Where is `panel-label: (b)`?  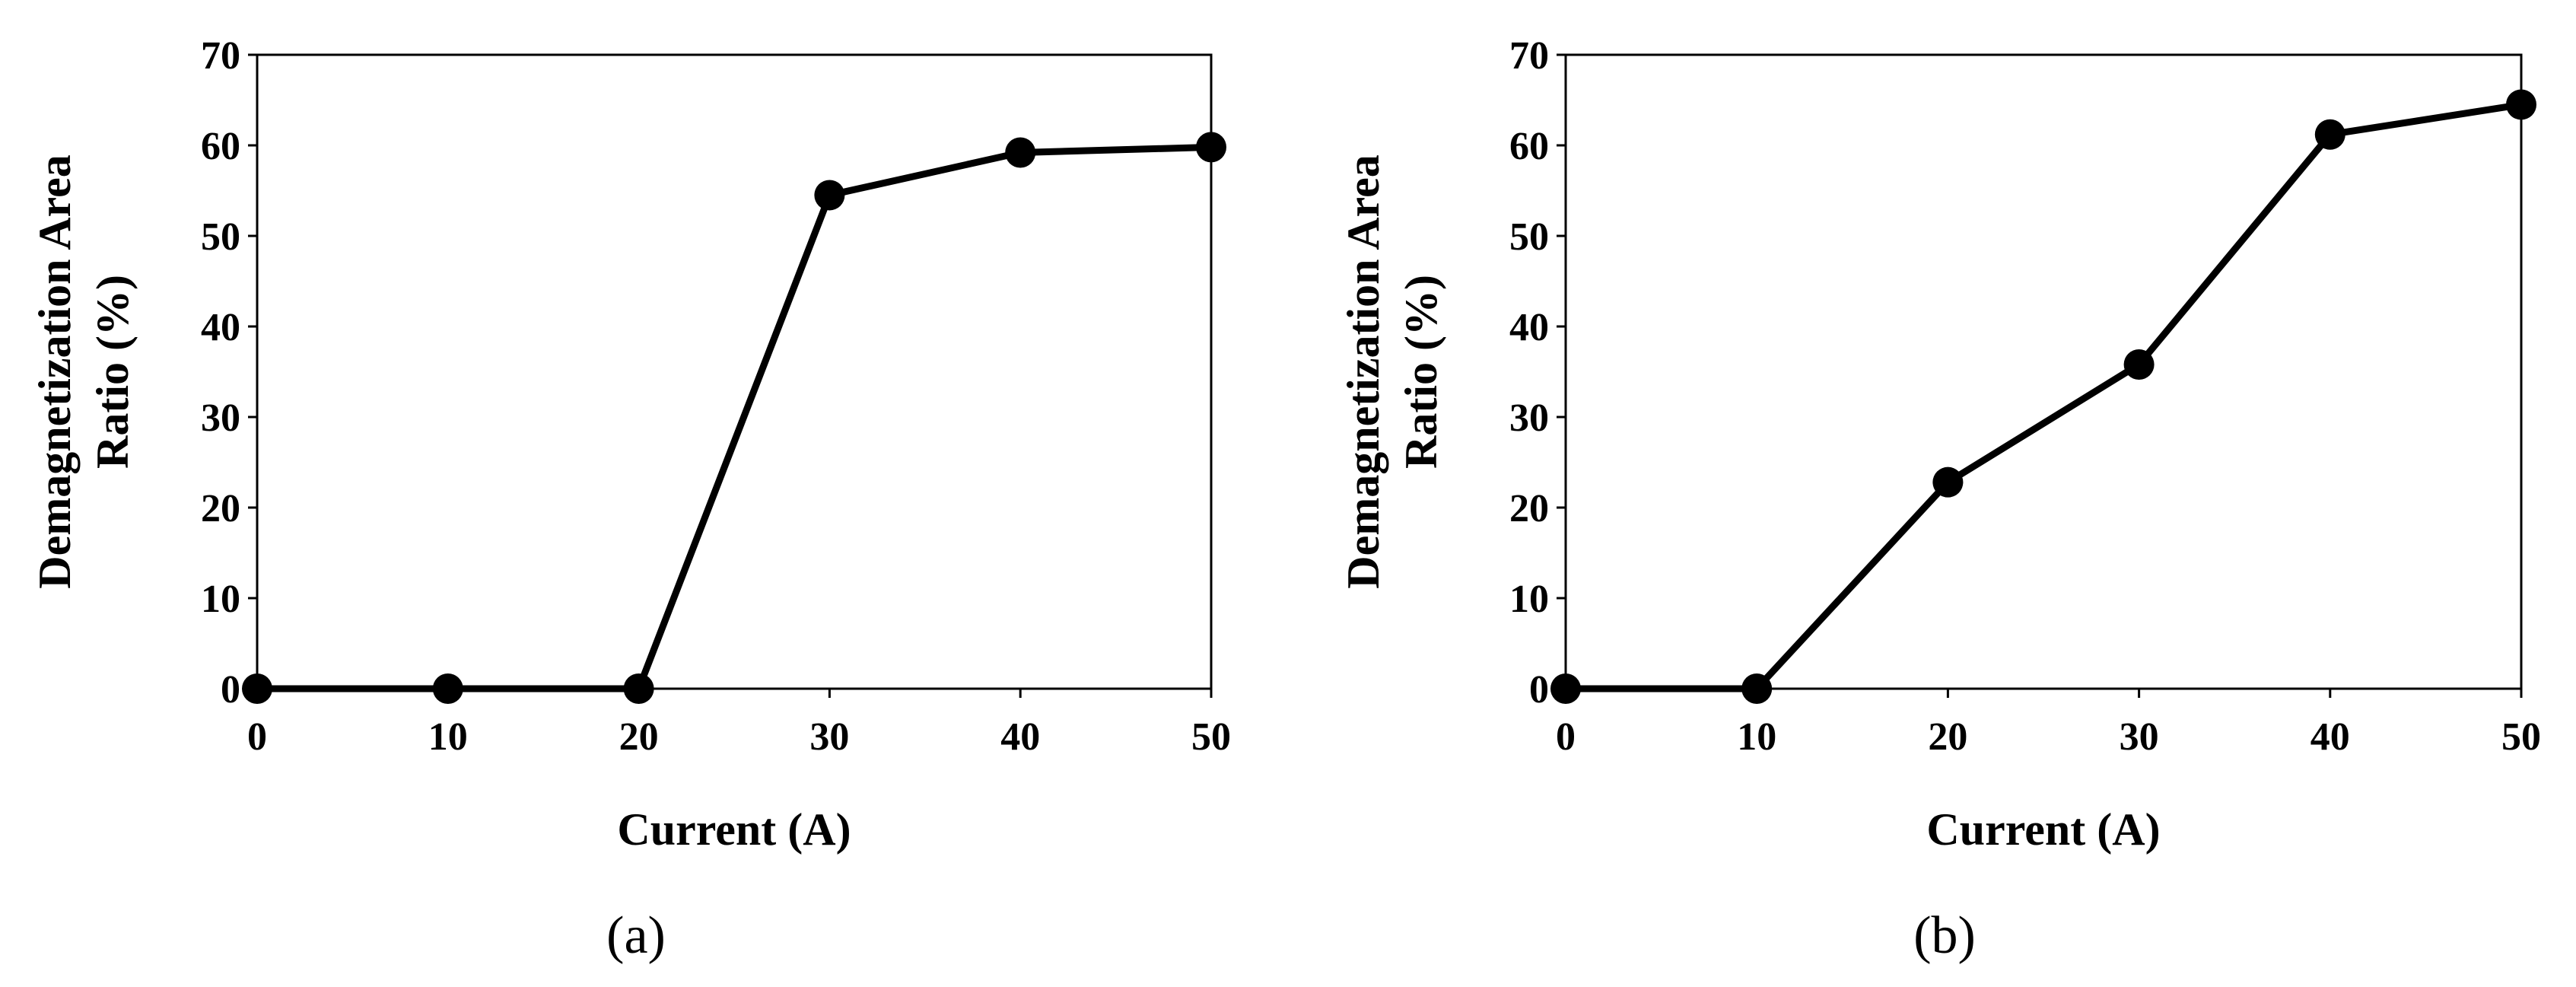 panel-label: (b) is located at coordinates (1945, 935).